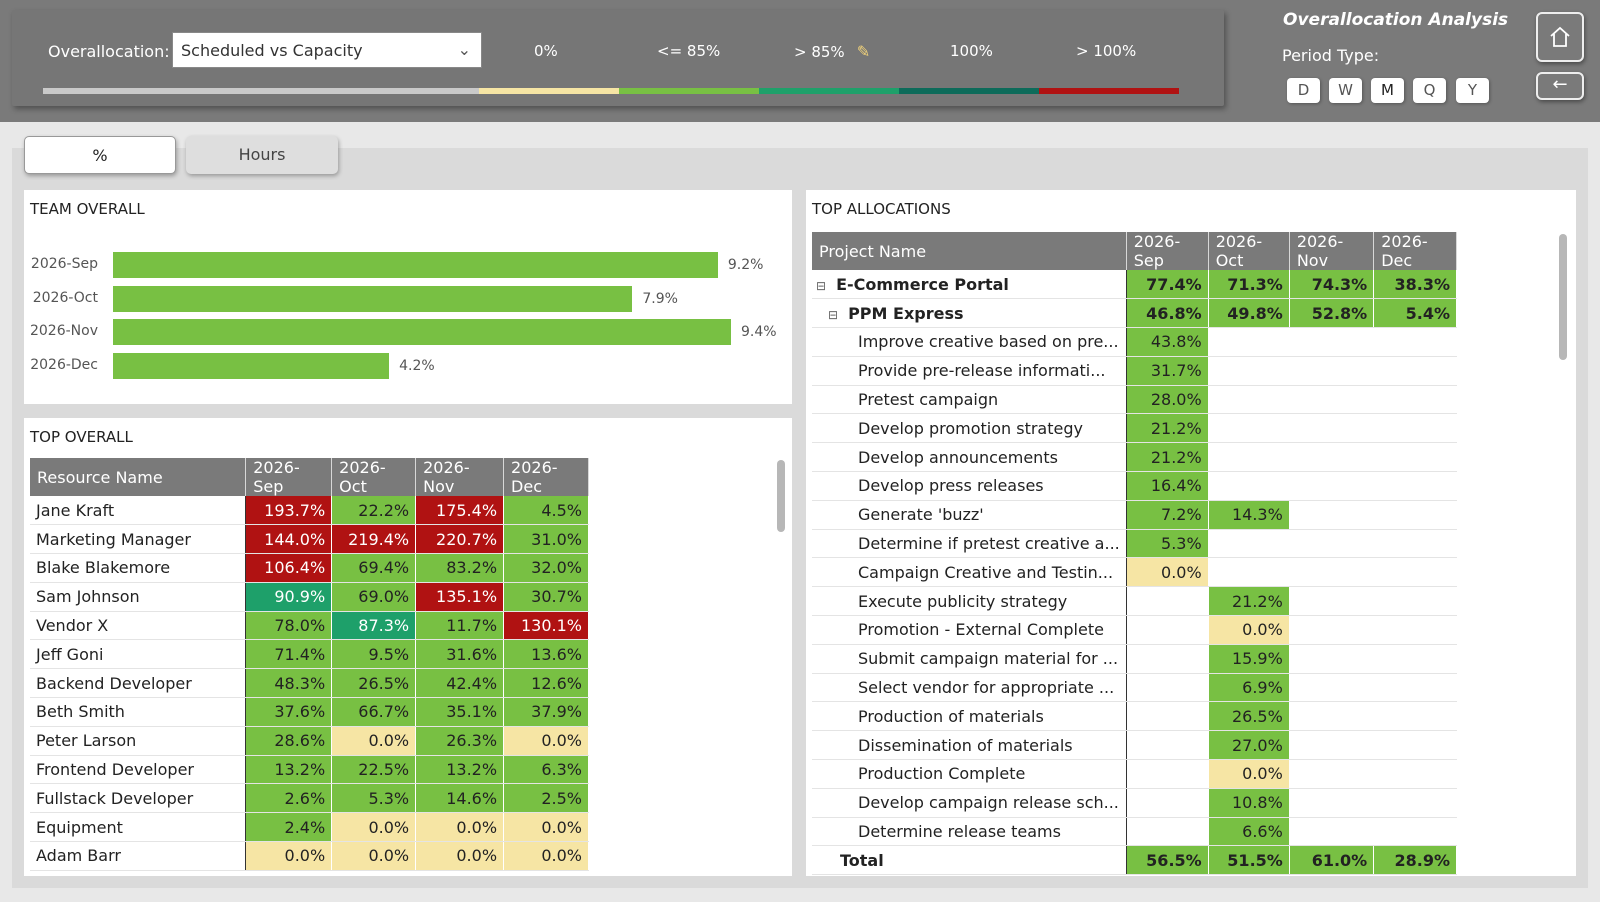 This screenshot has height=902, width=1600. Describe the element at coordinates (1134, 659) in the screenshot. I see `table-row: Submit campaign material for ... 15.9%` at that location.